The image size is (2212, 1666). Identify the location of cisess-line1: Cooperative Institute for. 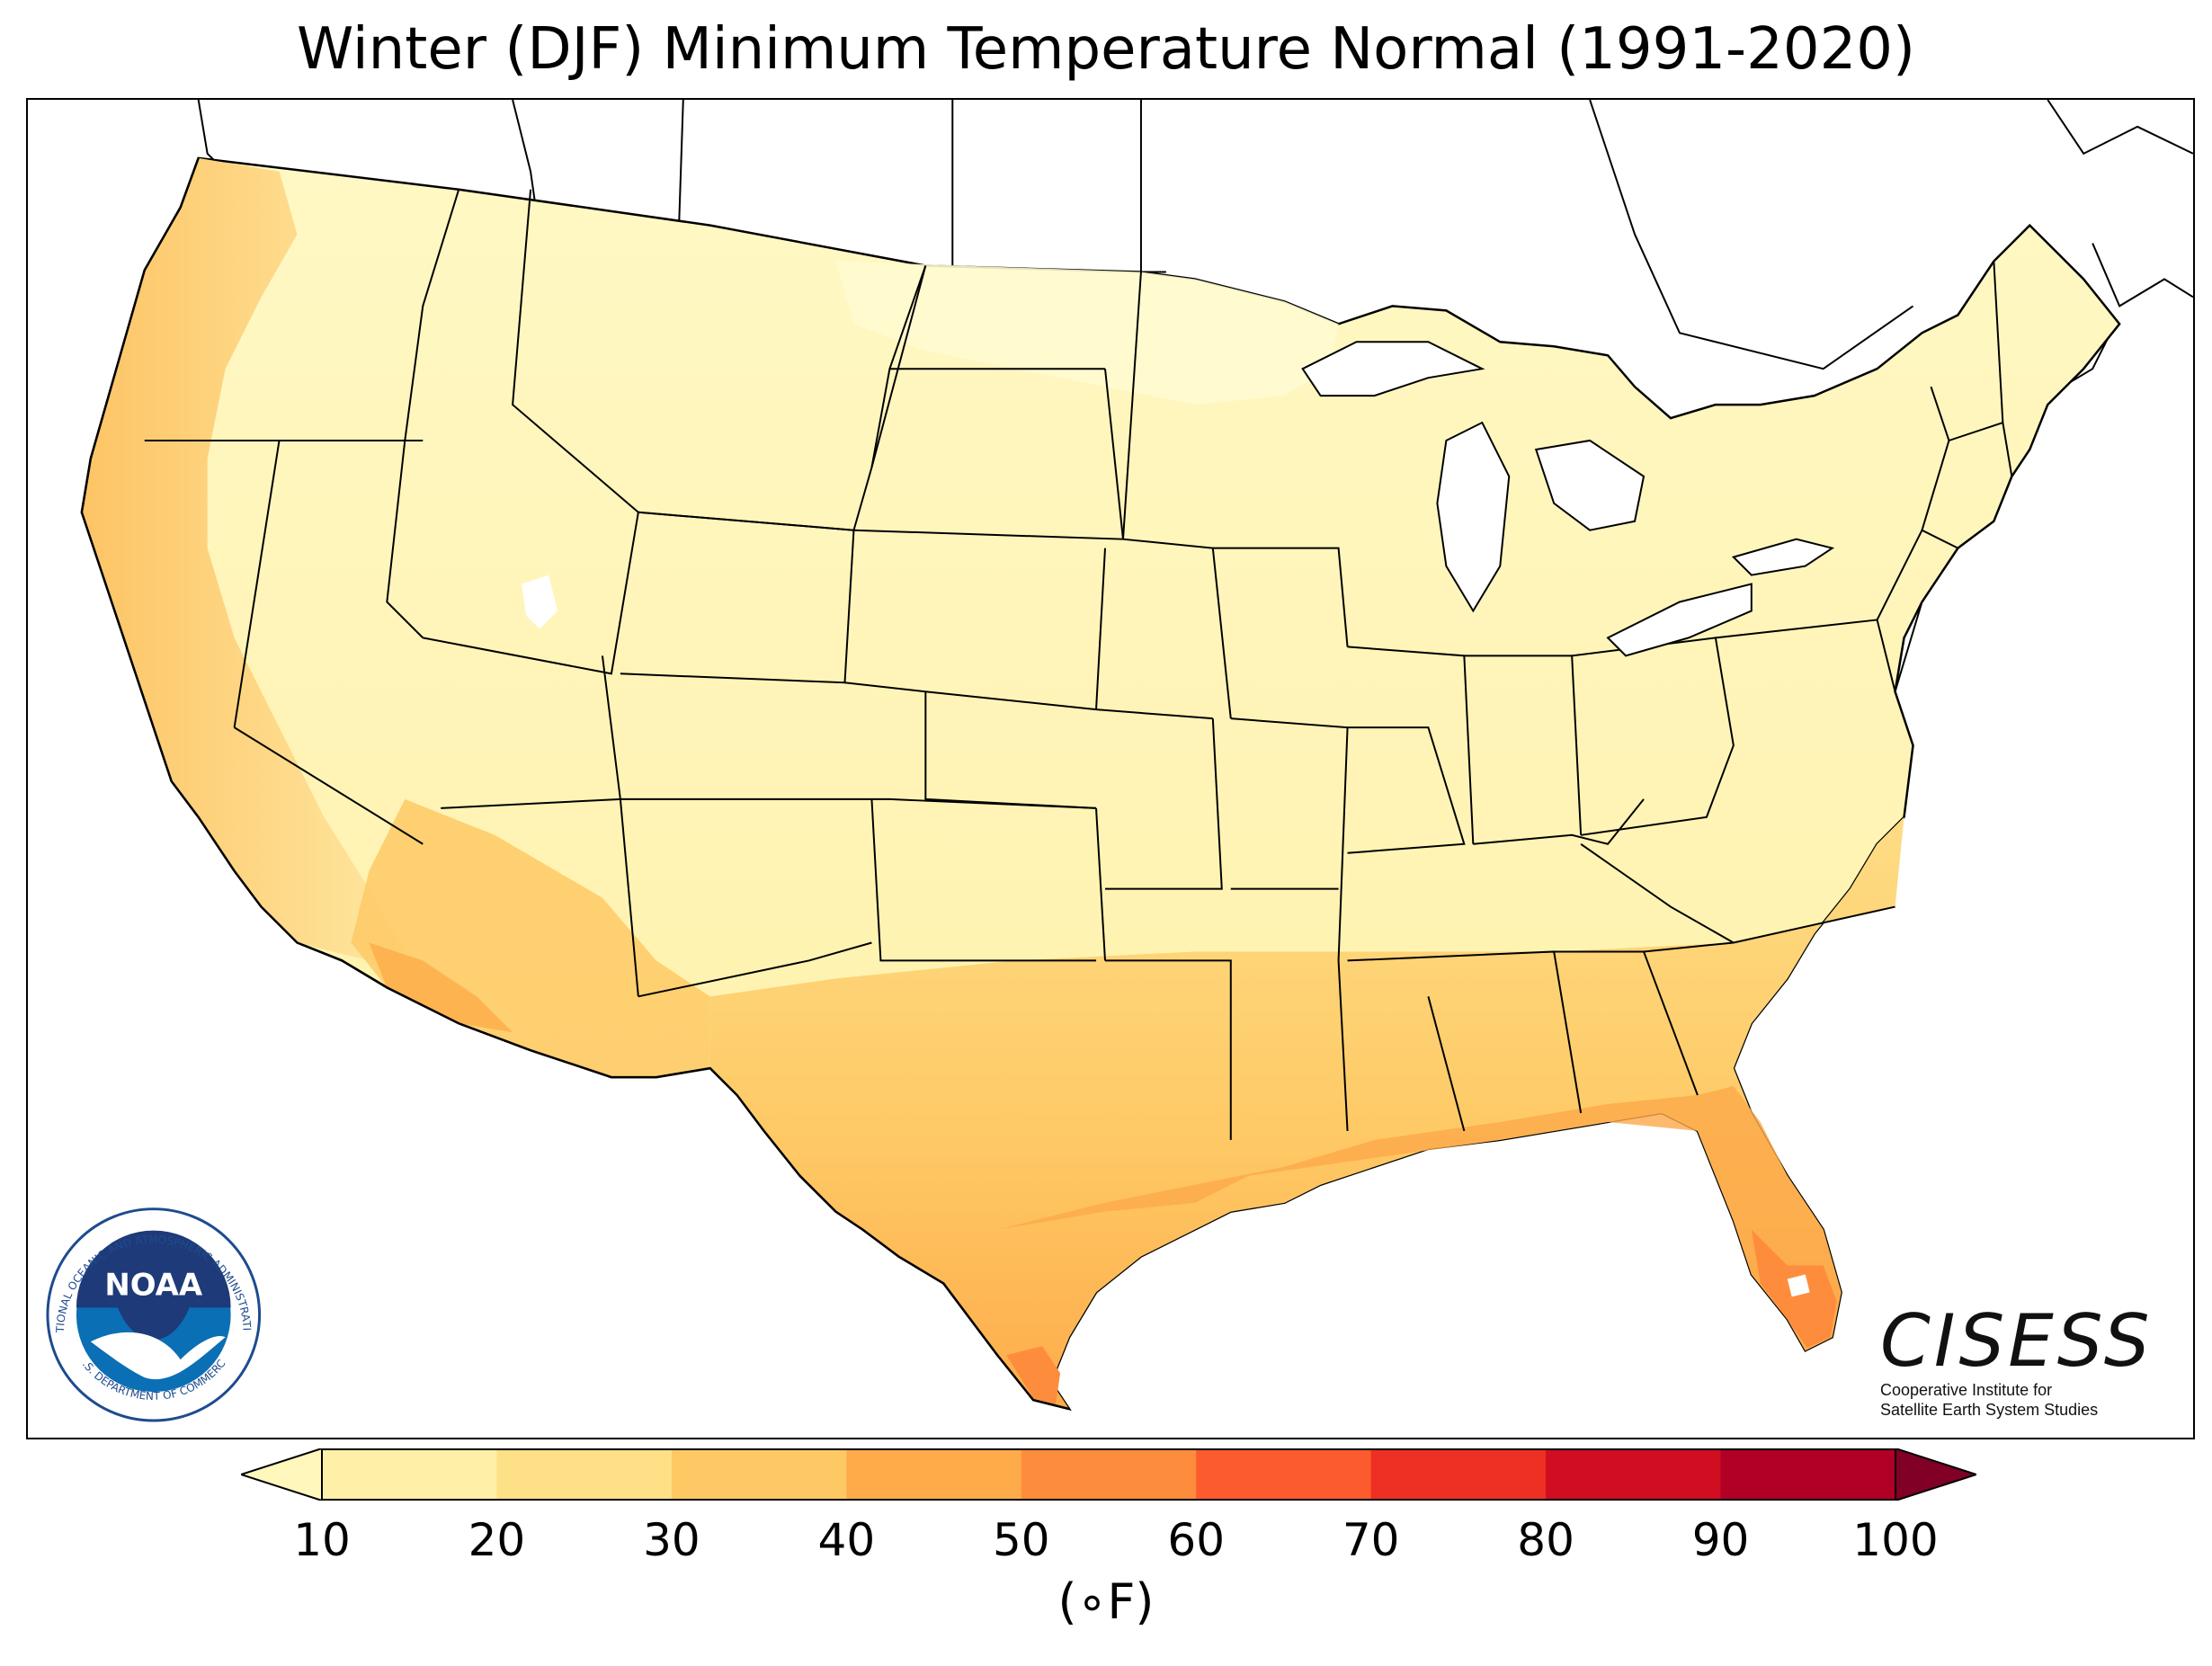
(1966, 1390).